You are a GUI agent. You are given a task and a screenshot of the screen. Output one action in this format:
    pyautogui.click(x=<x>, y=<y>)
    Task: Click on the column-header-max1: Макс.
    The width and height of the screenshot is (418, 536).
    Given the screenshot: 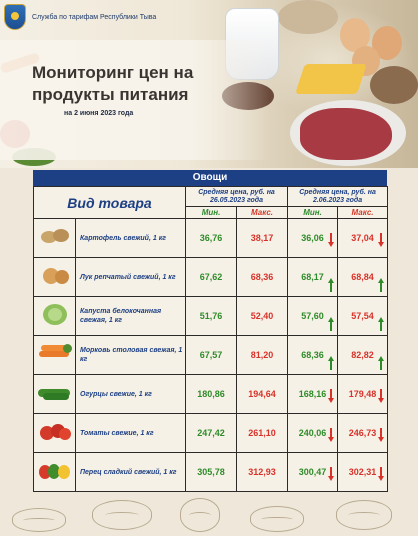 What is the action you would take?
    pyautogui.click(x=262, y=212)
    